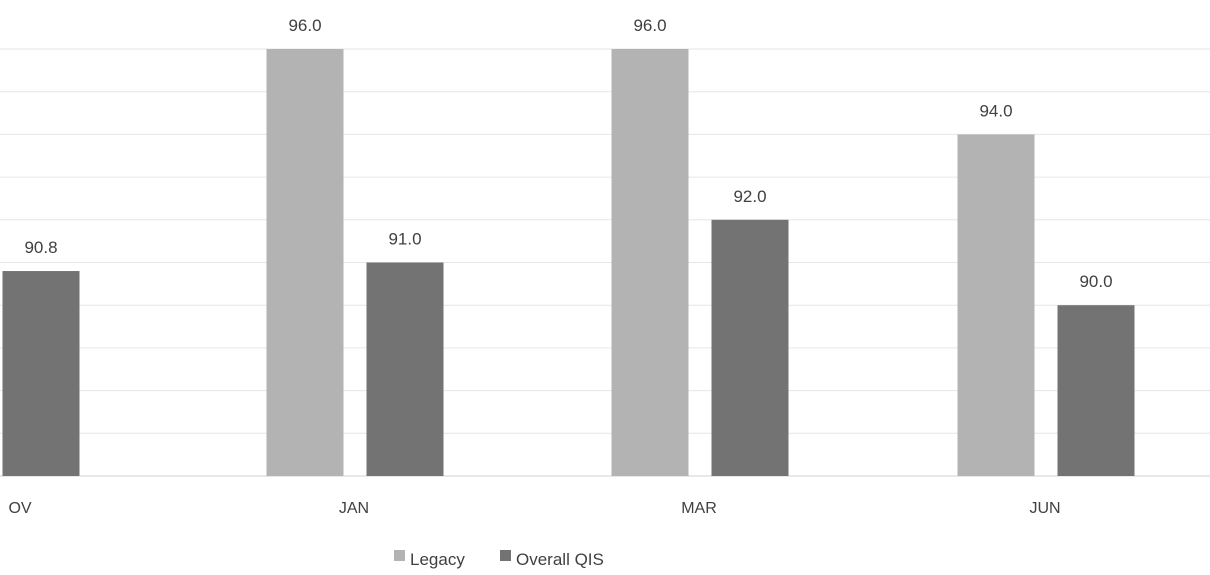 The height and width of the screenshot is (575, 1210). Describe the element at coordinates (437, 559) in the screenshot. I see `legend-label: Legacy` at that location.